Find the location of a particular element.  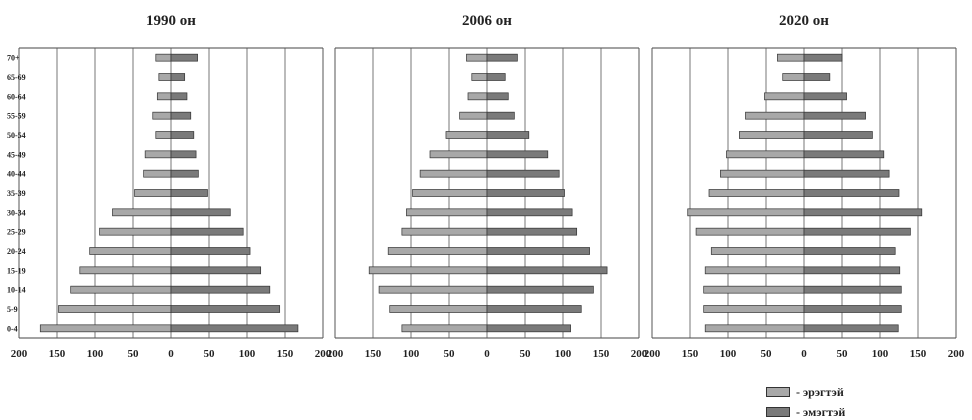

age-group-label: 50-54 is located at coordinates (16, 135).